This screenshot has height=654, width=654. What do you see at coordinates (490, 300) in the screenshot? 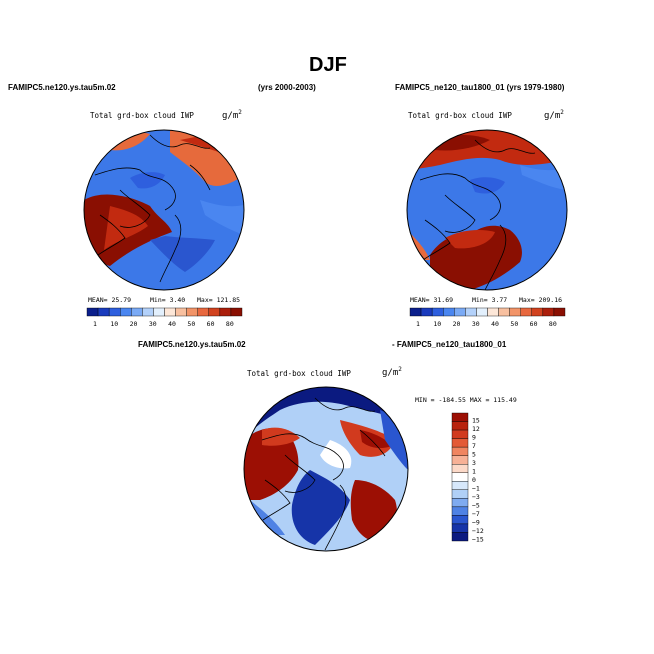
I see `right-min-stat: Min= 3.77` at bounding box center [490, 300].